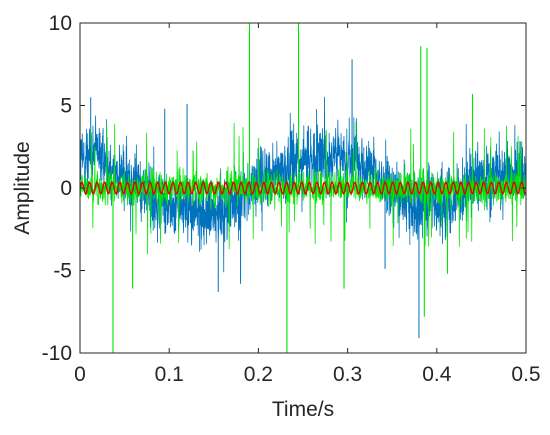 This screenshot has width=550, height=435. Describe the element at coordinates (525, 374) in the screenshot. I see `x-tick-label: 0.5` at that location.